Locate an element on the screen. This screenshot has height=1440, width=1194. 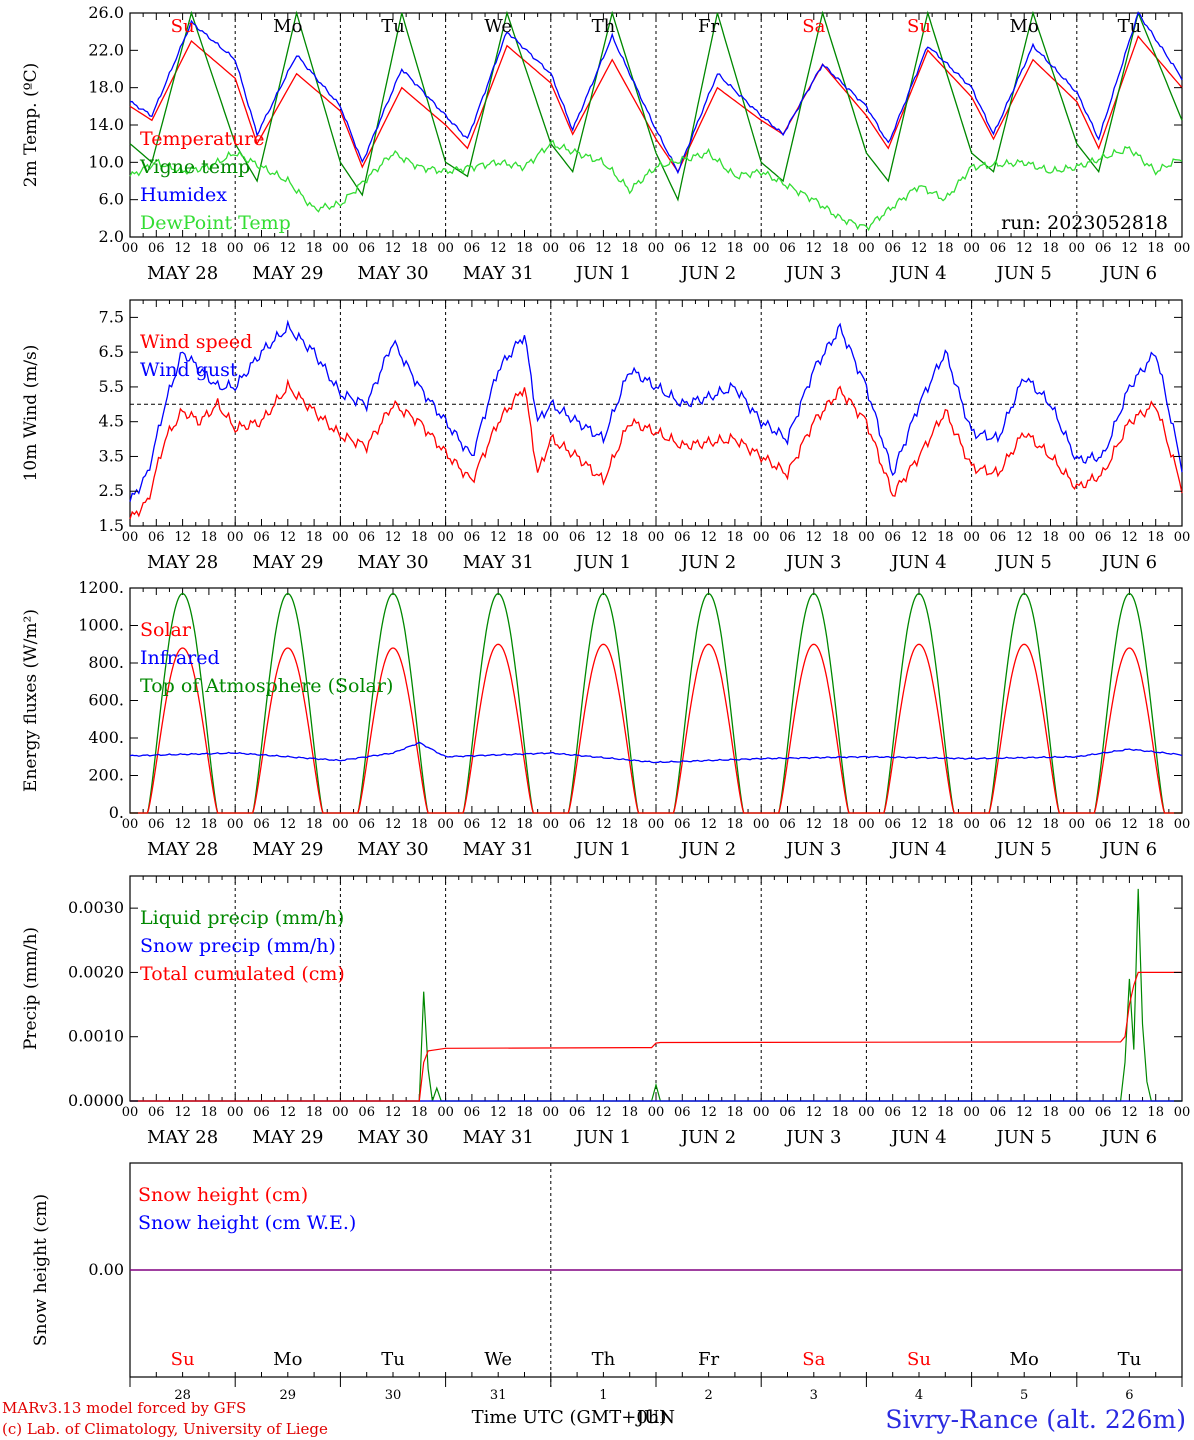
weekday-label: Mo is located at coordinates (1024, 26).